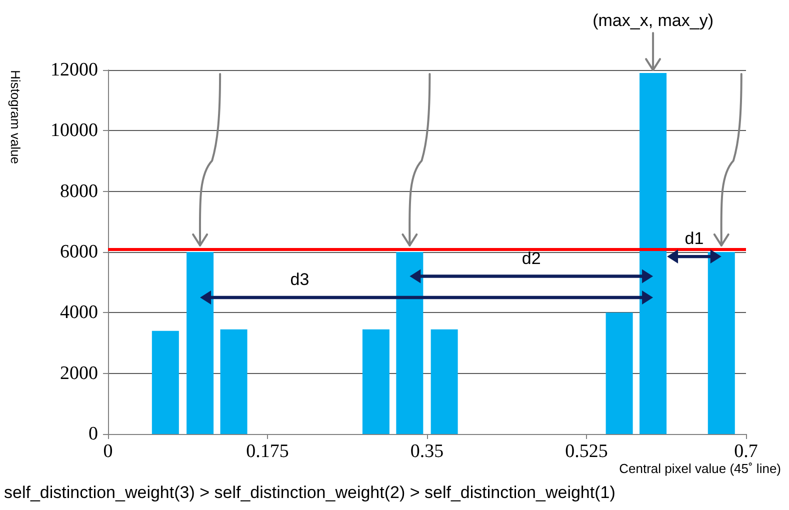 The image size is (789, 510). I want to click on annotation: (max_x, max_y), so click(653, 20).